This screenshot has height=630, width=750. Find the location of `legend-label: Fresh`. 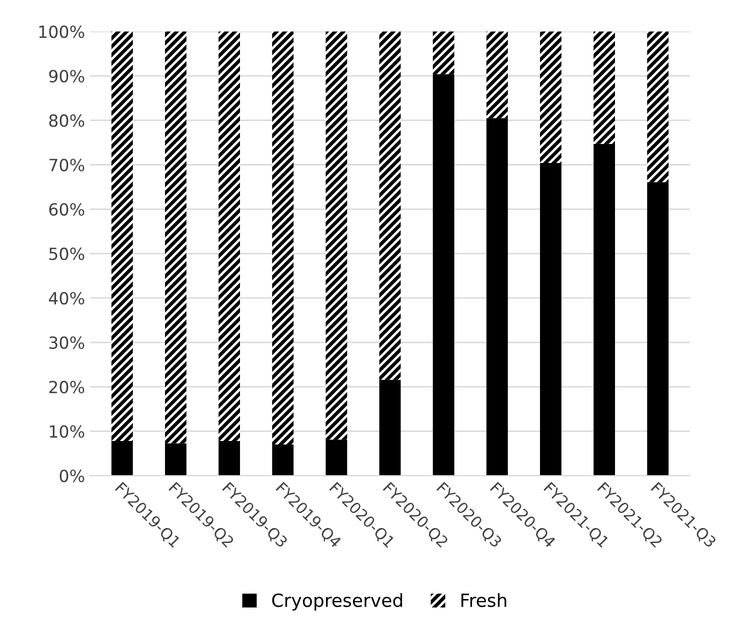

legend-label: Fresh is located at coordinates (483, 600).